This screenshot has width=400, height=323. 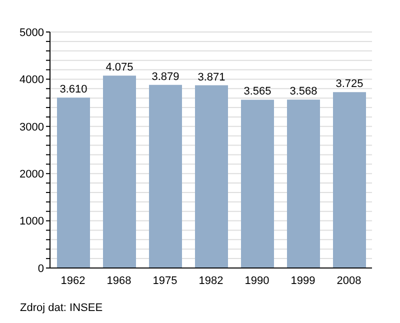 What do you see at coordinates (61, 308) in the screenshot?
I see `text: Zdroj dat: INSEE` at bounding box center [61, 308].